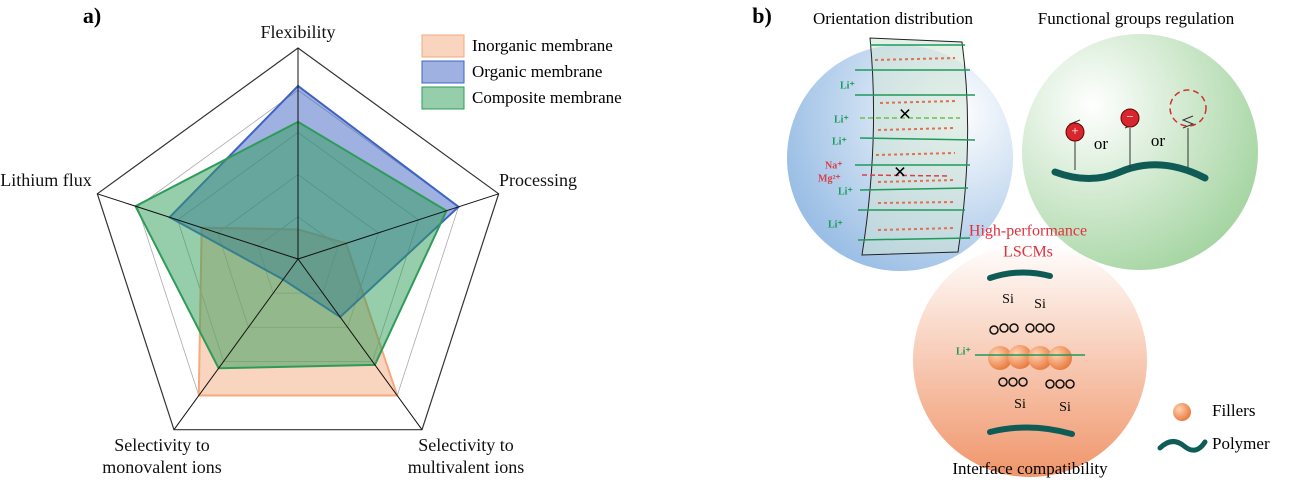 This screenshot has width=1299, height=492. I want to click on ion-labels: Li⁺ Li⁺ Li⁺ Li⁺ Li⁺ Li⁺, so click(899, 218).